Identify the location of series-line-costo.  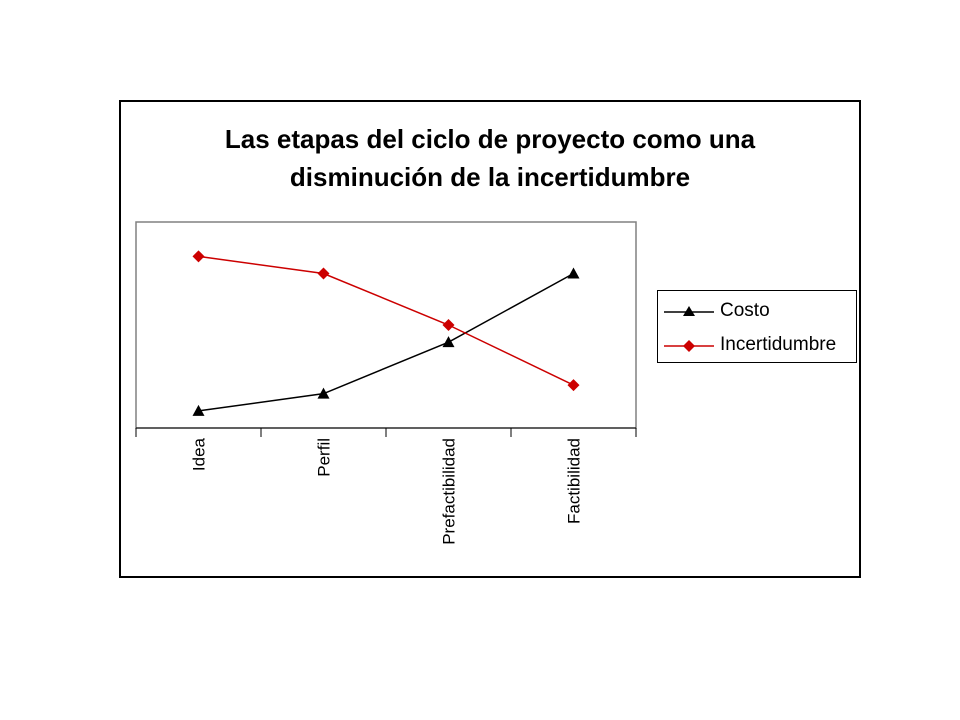
(386, 342).